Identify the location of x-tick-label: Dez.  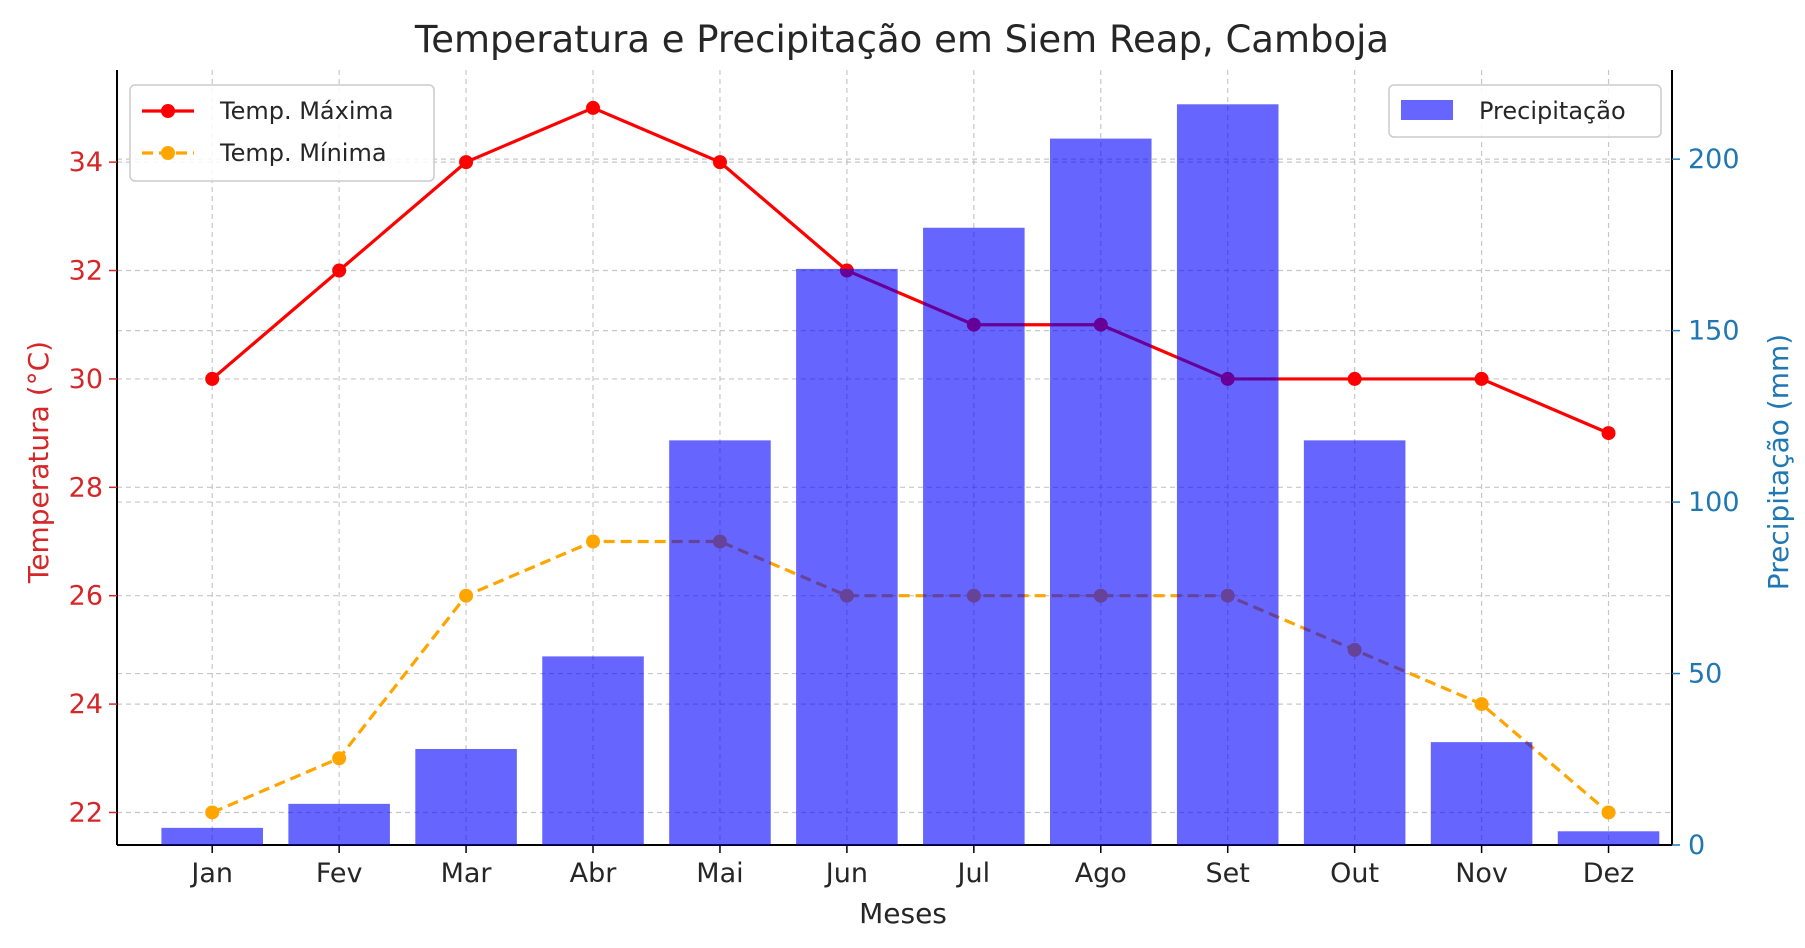
(1609, 873).